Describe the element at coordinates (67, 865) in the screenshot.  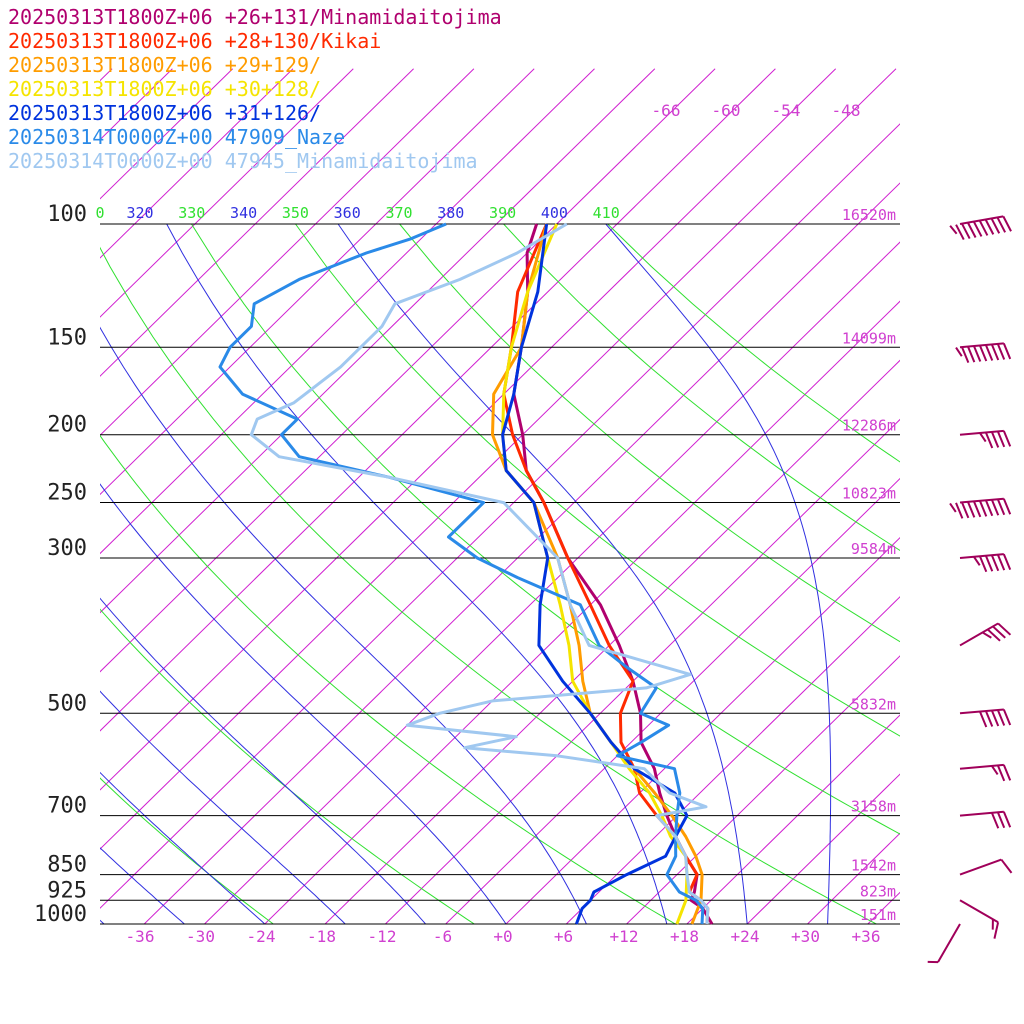
I see `pressure-label: 850` at that location.